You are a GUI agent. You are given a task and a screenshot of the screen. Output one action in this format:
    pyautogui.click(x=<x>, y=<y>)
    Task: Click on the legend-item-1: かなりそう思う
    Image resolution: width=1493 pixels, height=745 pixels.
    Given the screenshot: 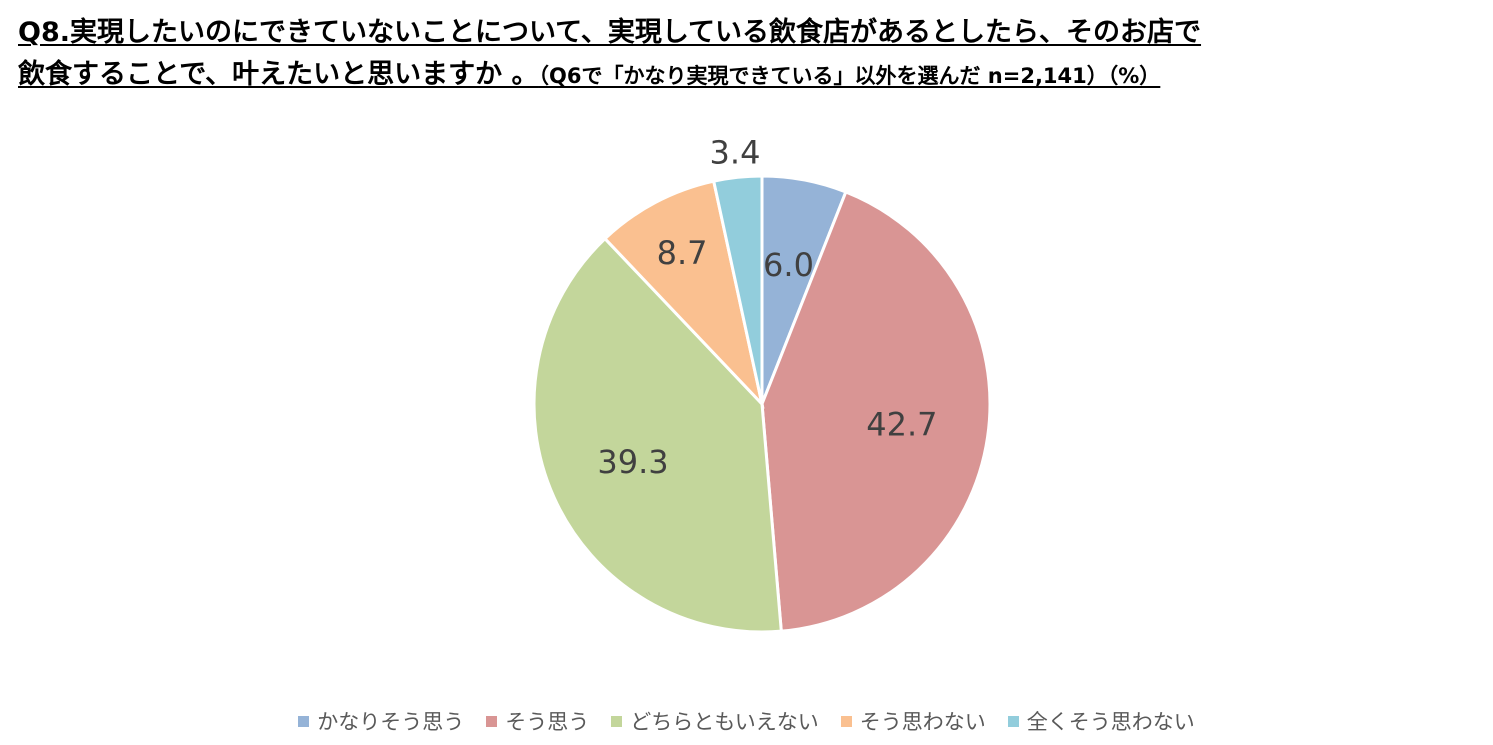 What is the action you would take?
    pyautogui.click(x=381, y=721)
    